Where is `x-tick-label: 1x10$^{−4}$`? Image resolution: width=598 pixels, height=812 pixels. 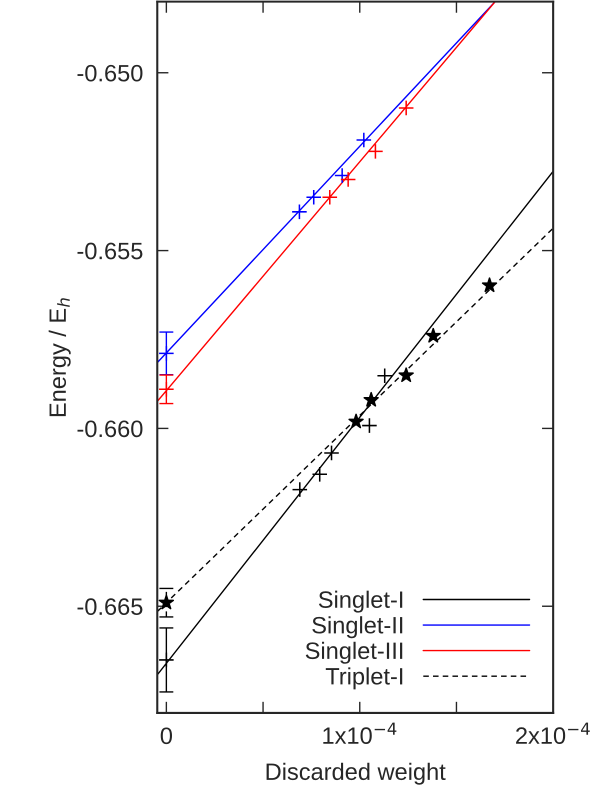
x-tick-label: 1x10$^{−4}$ is located at coordinates (359, 733).